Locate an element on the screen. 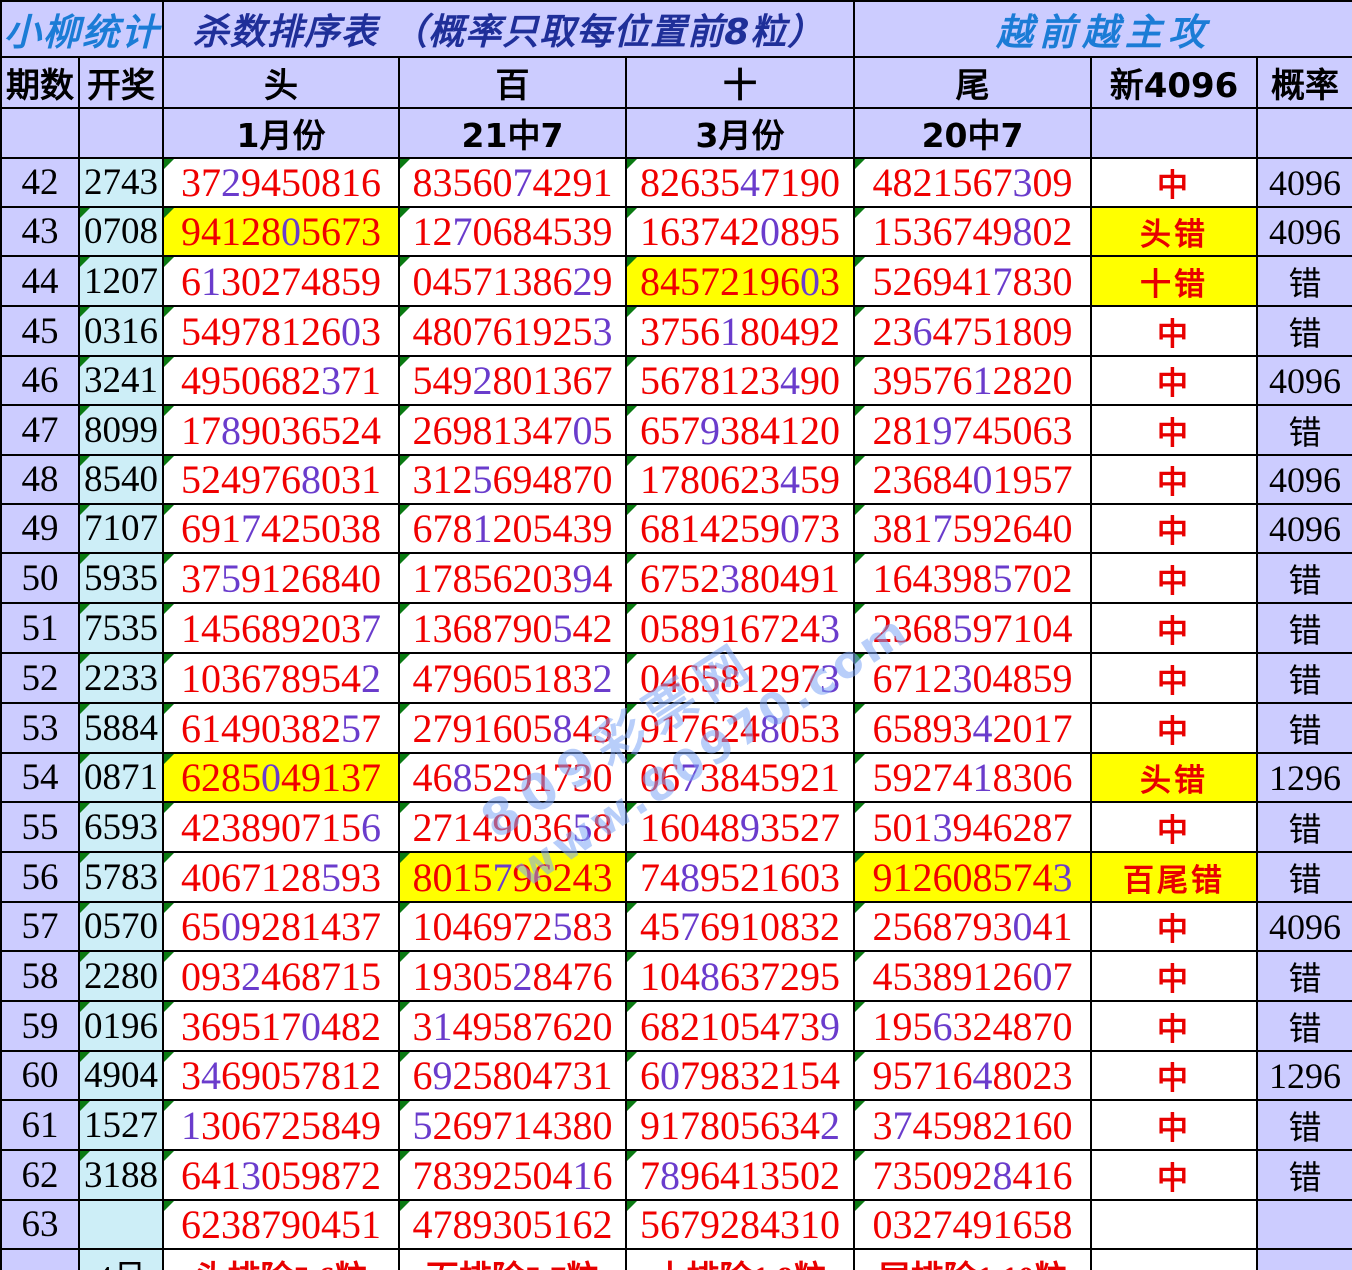  cell-result is located at coordinates (1174, 1224).